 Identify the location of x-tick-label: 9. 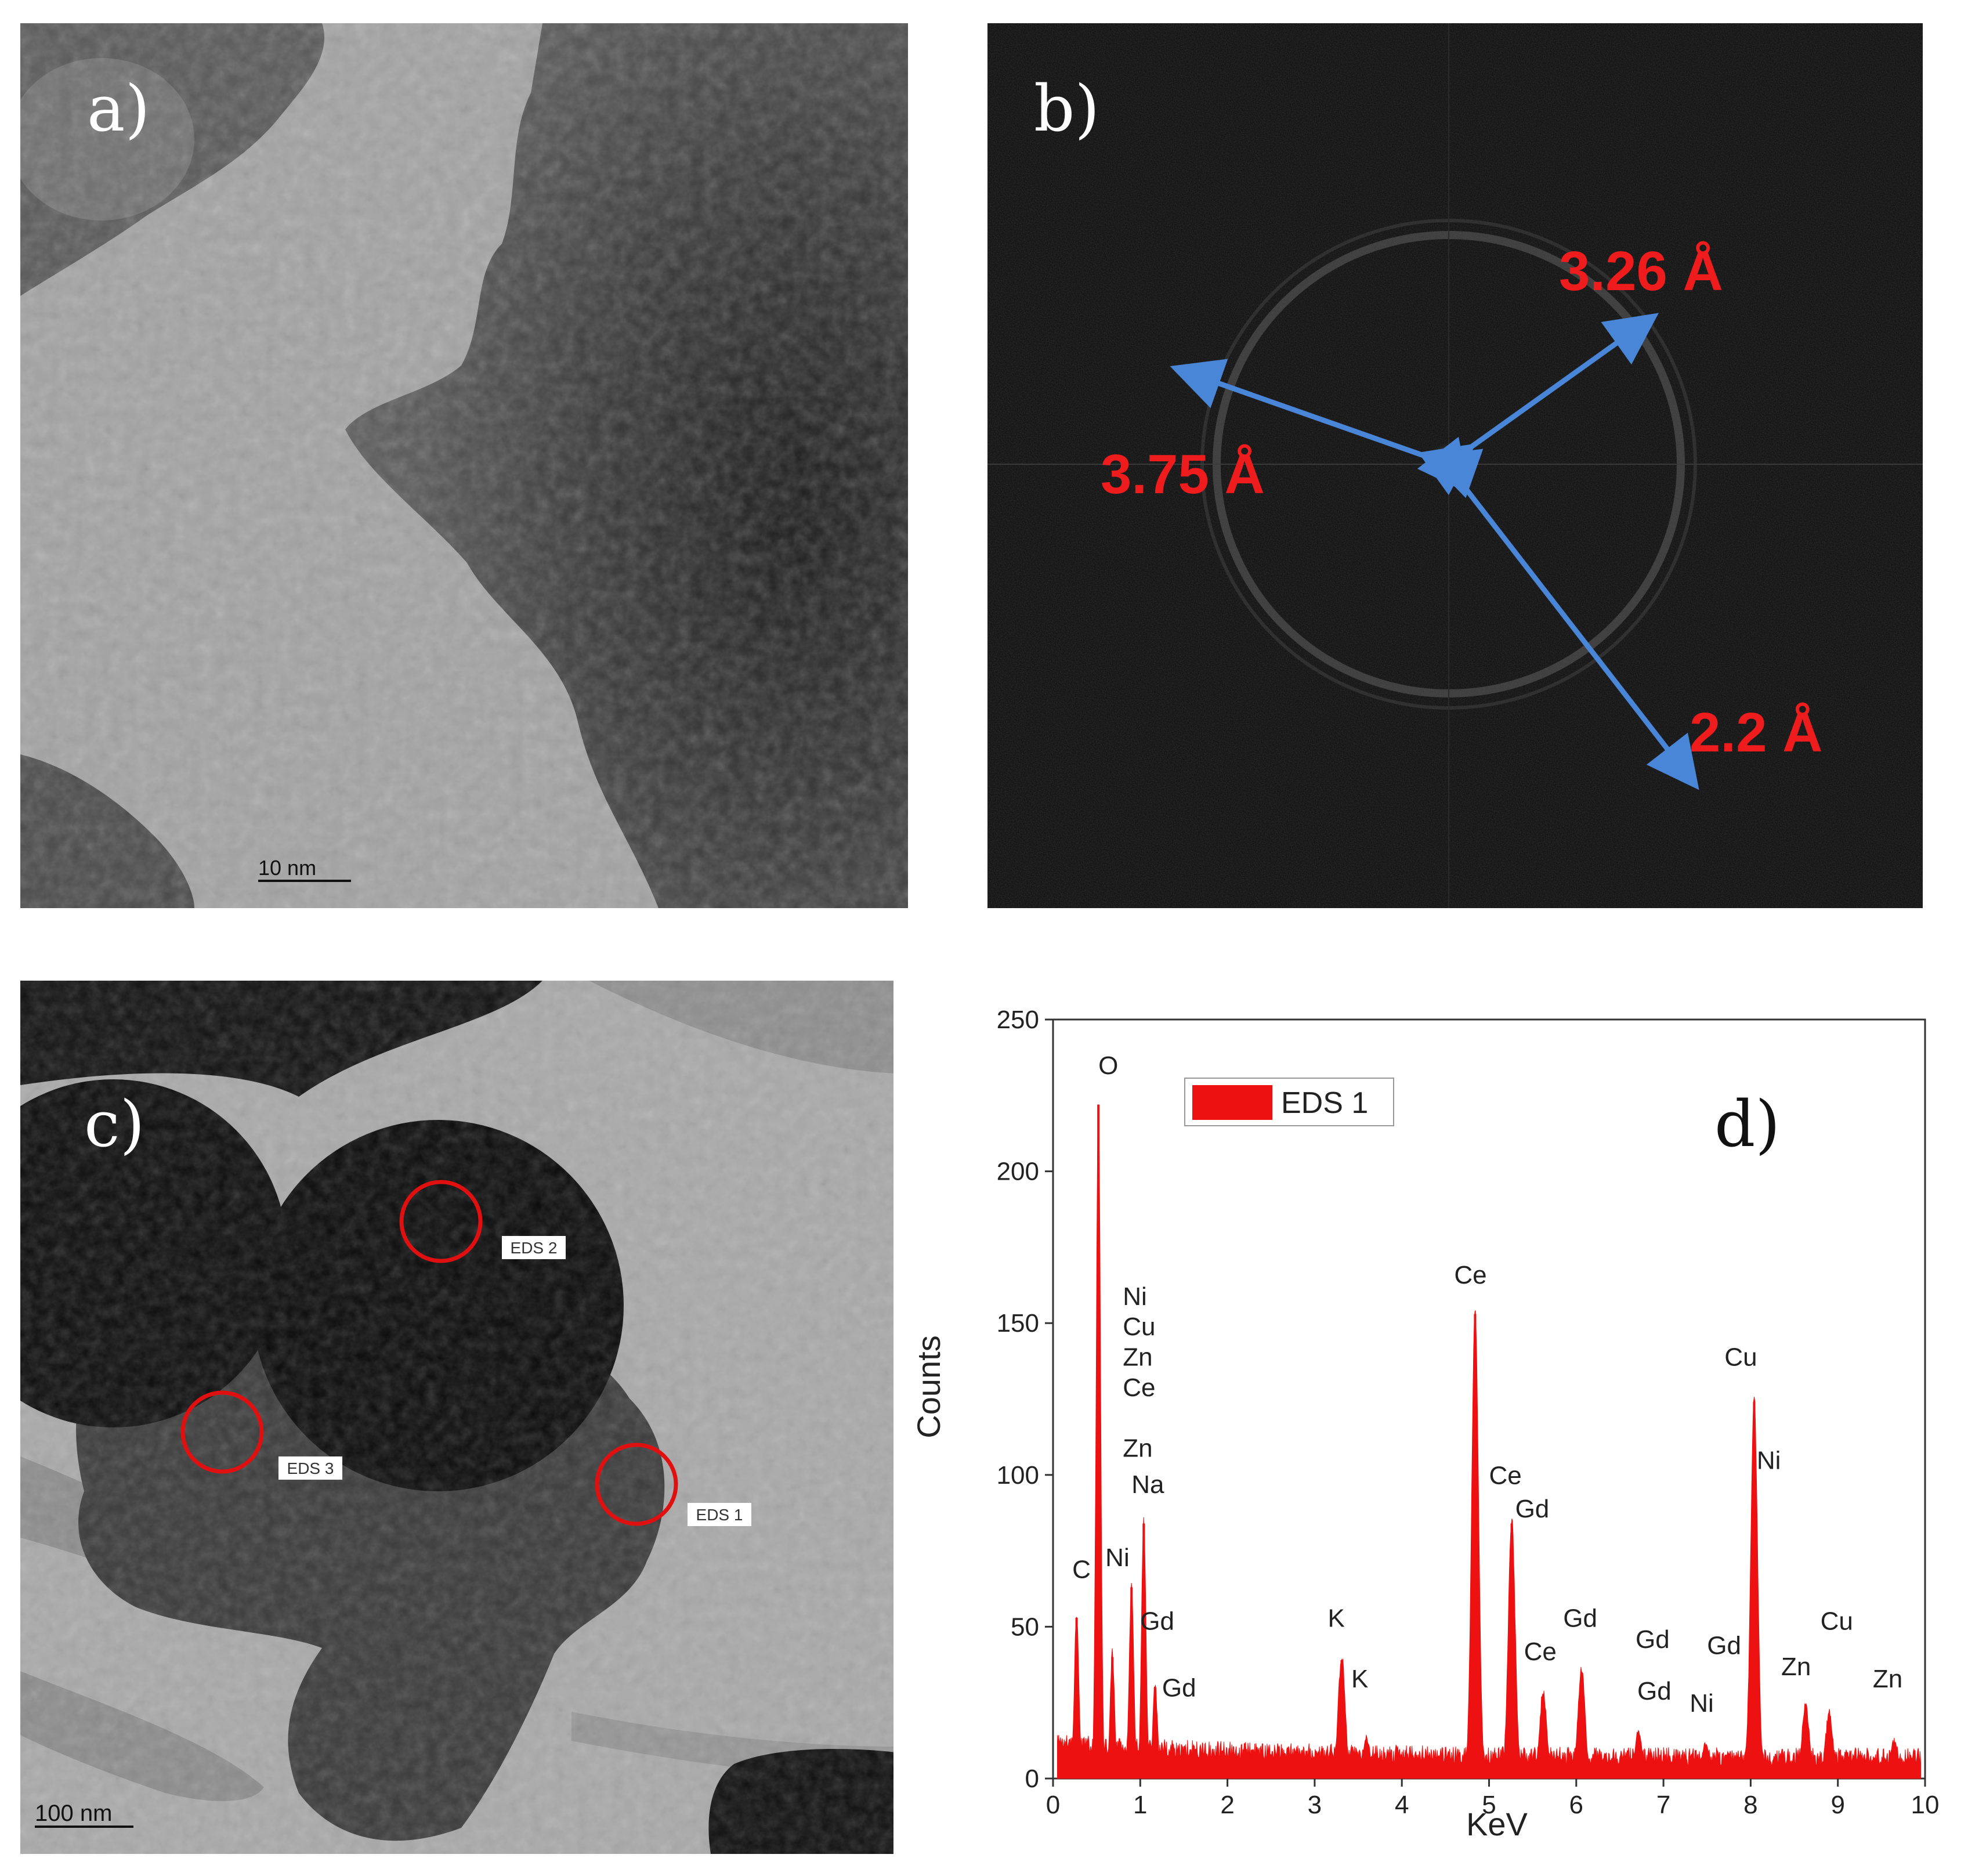
(1837, 1805).